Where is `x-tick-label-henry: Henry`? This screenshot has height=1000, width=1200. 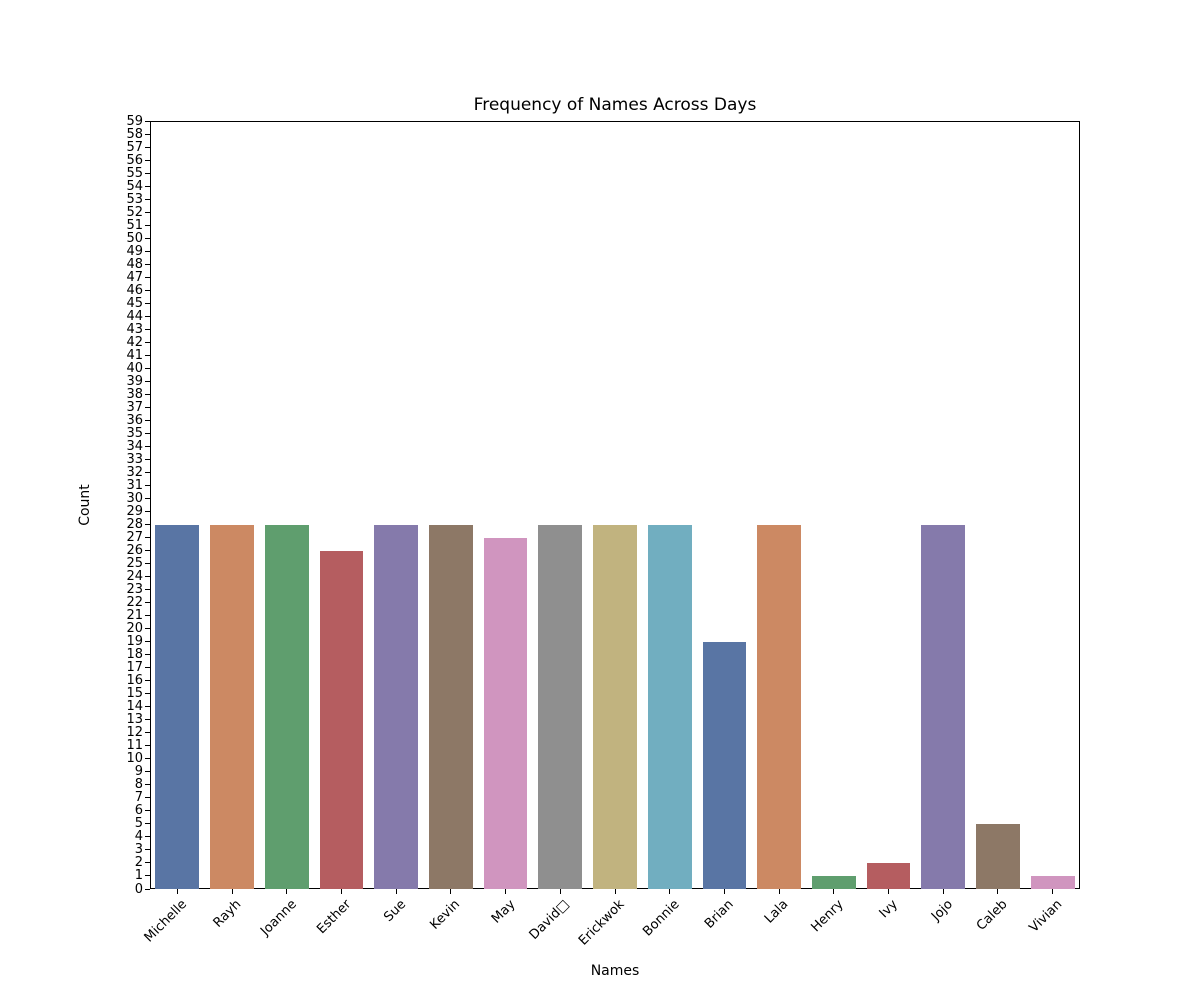
x-tick-label-henry: Henry is located at coordinates (827, 916).